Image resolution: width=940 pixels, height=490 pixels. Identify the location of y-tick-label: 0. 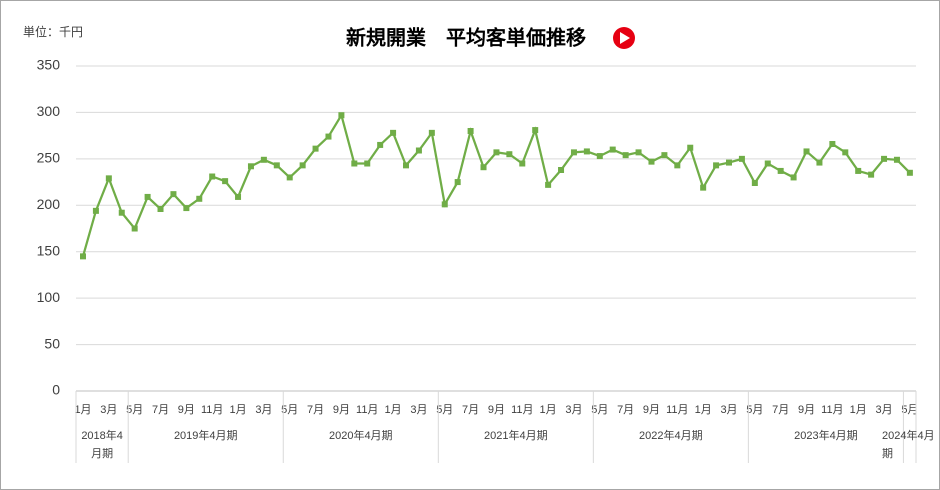
(56, 390).